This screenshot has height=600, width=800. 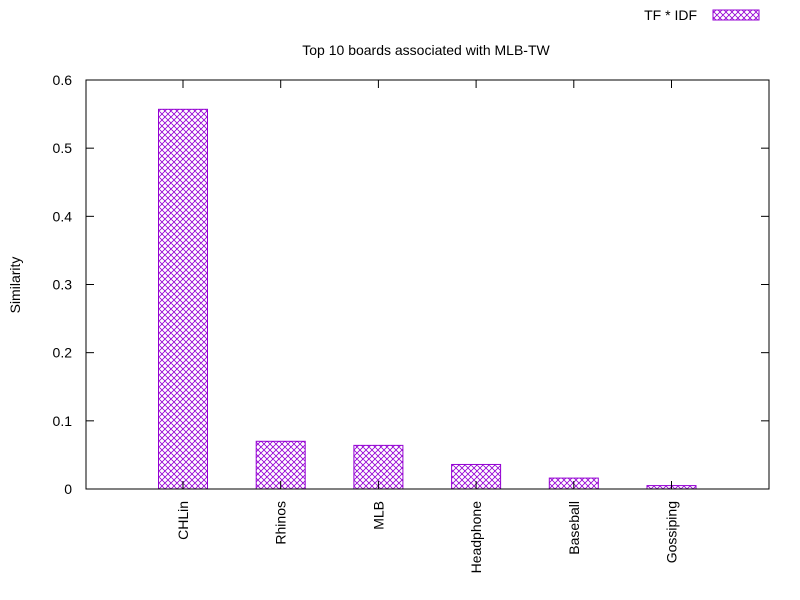 I want to click on y-tick-label: 0.4, so click(x=63, y=216).